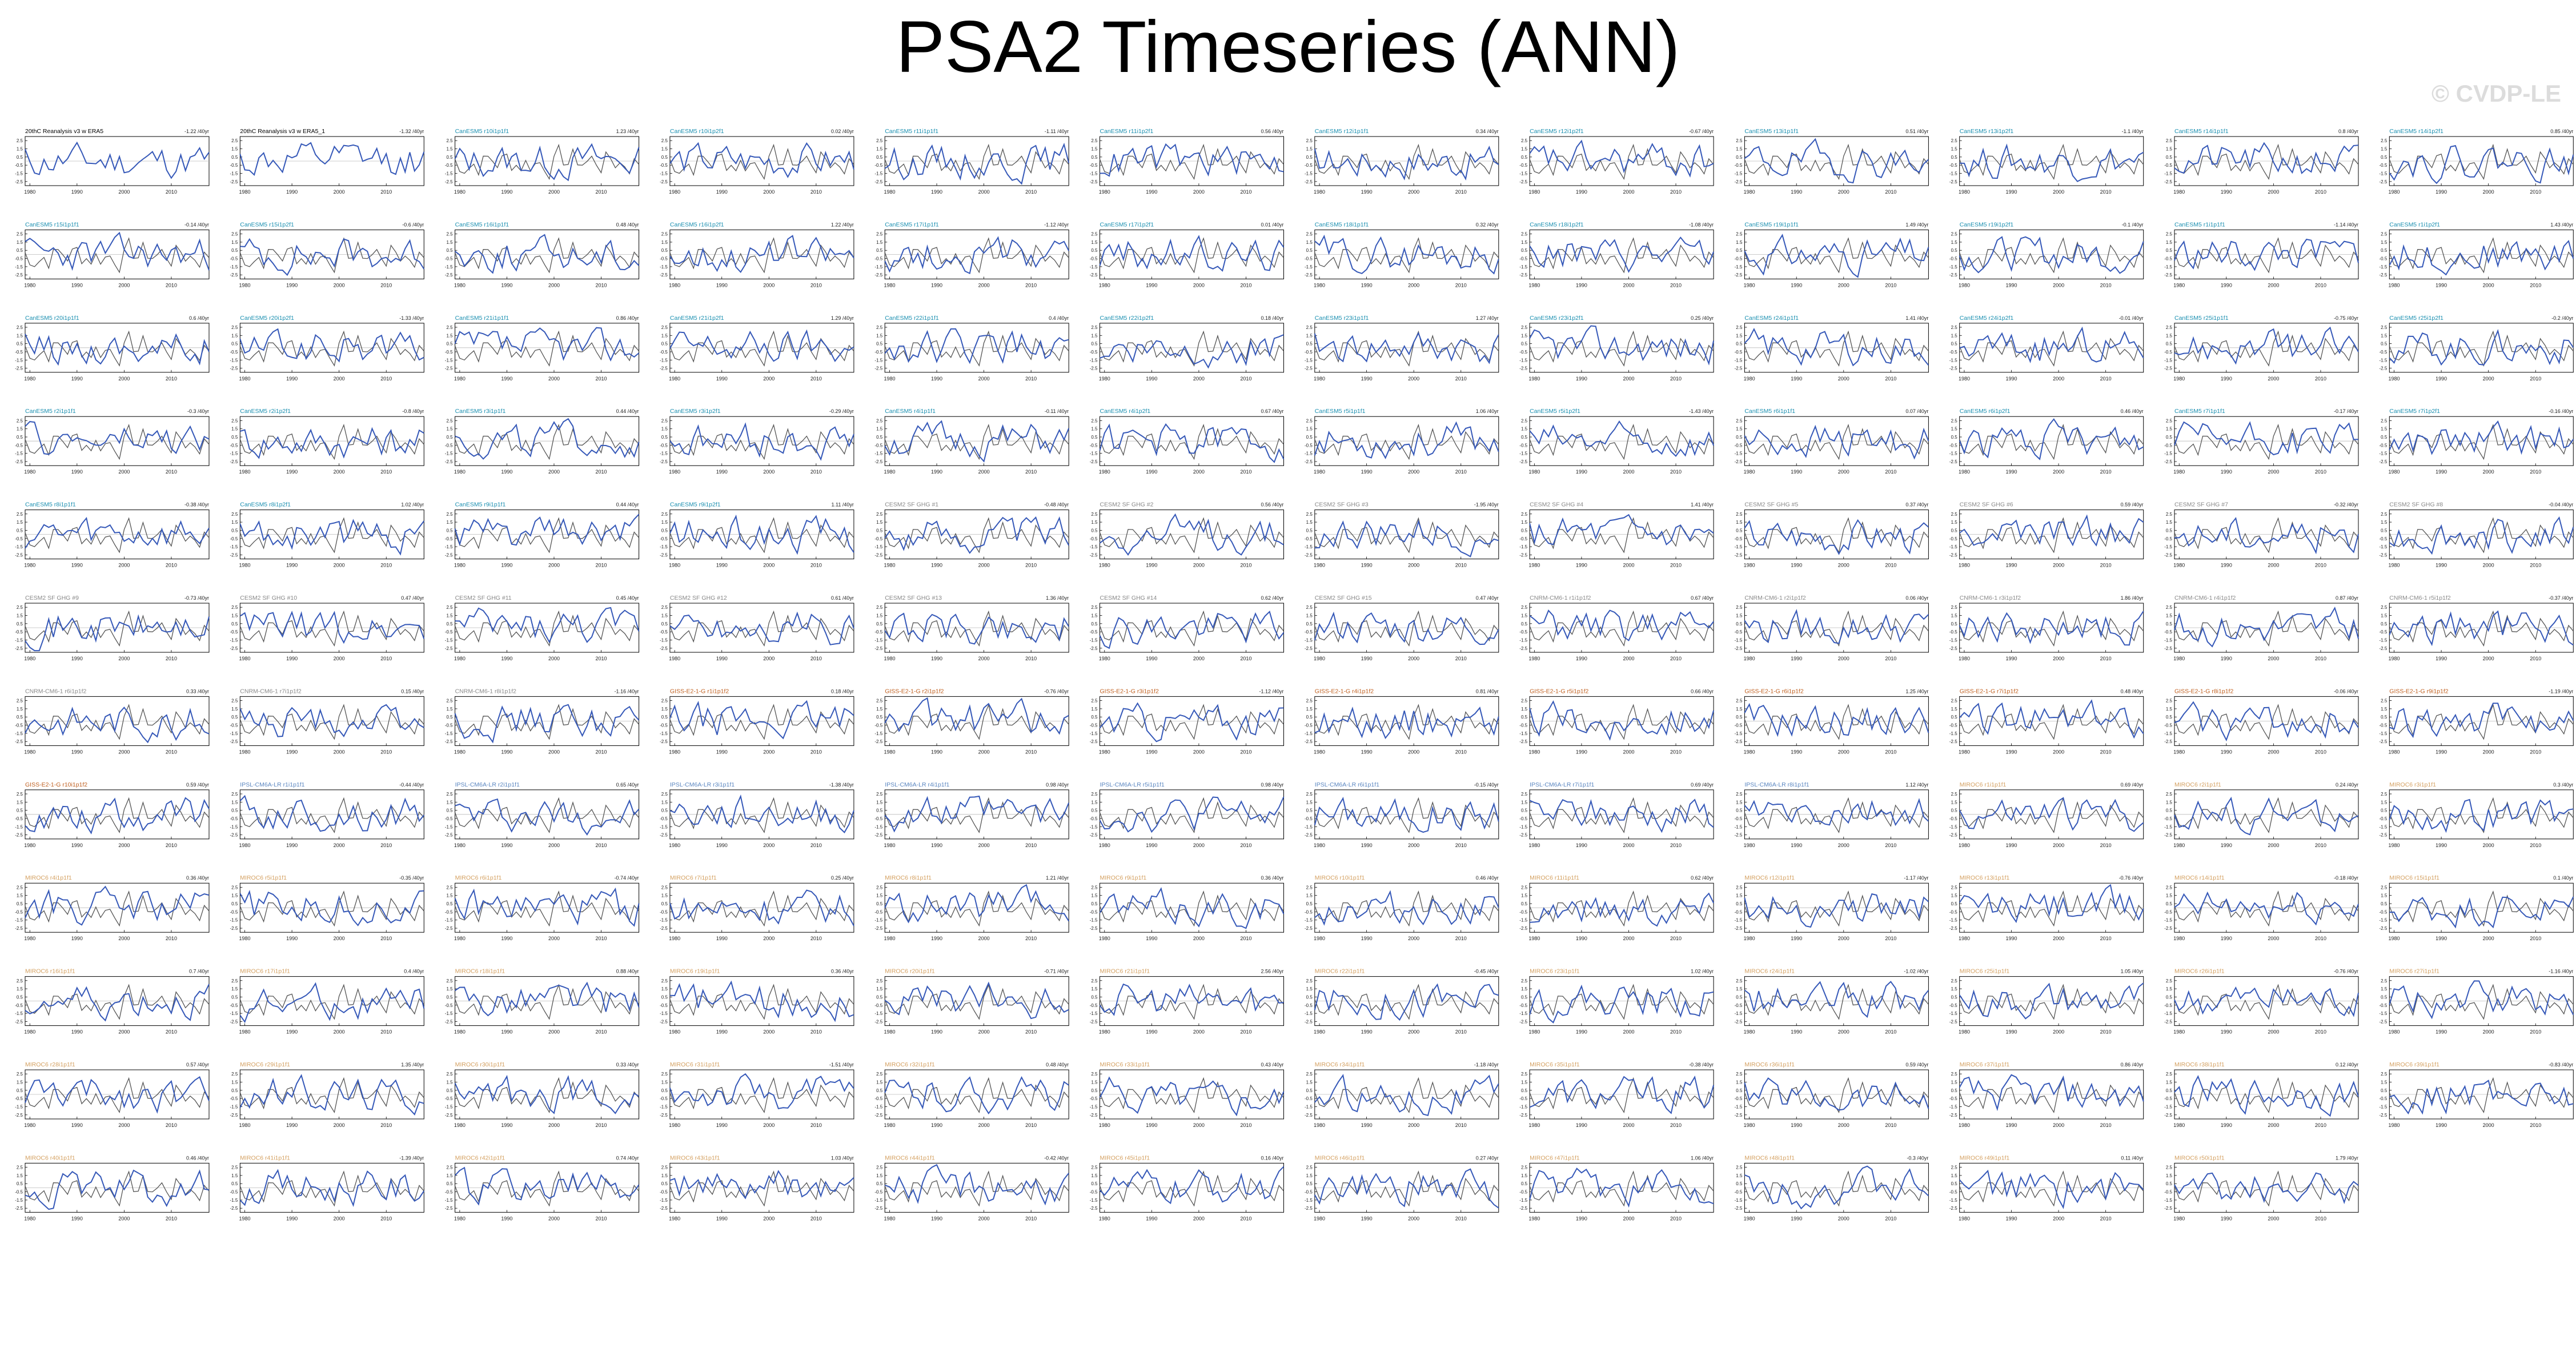 The height and width of the screenshot is (1348, 2576). I want to click on panel-trend: 1.06 /40yr, so click(1702, 1158).